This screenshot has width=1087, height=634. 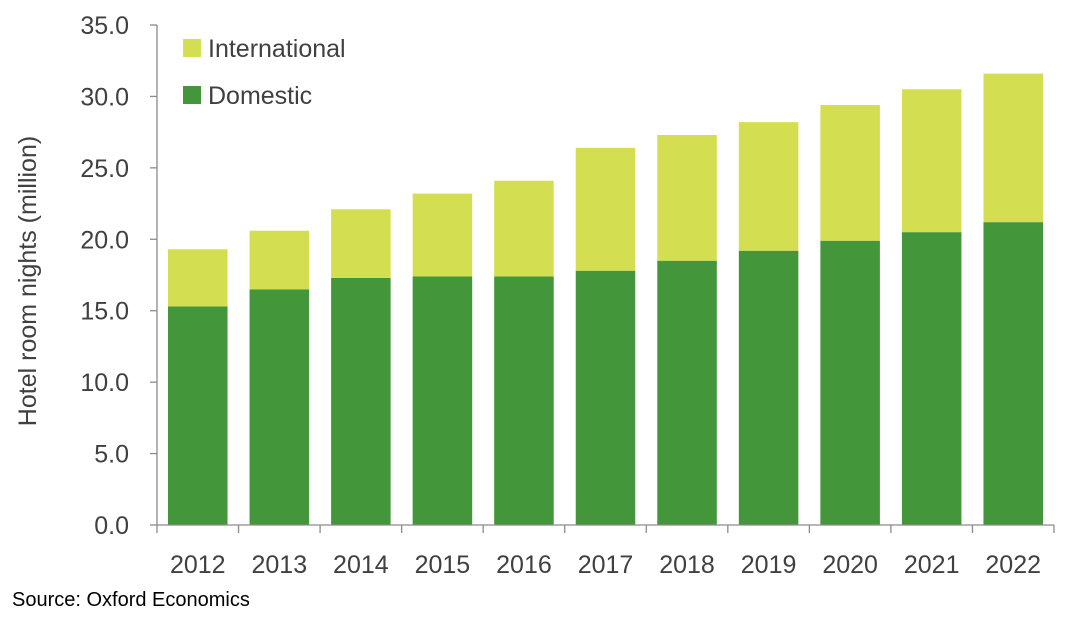 I want to click on bar-international-2015, so click(x=442, y=235).